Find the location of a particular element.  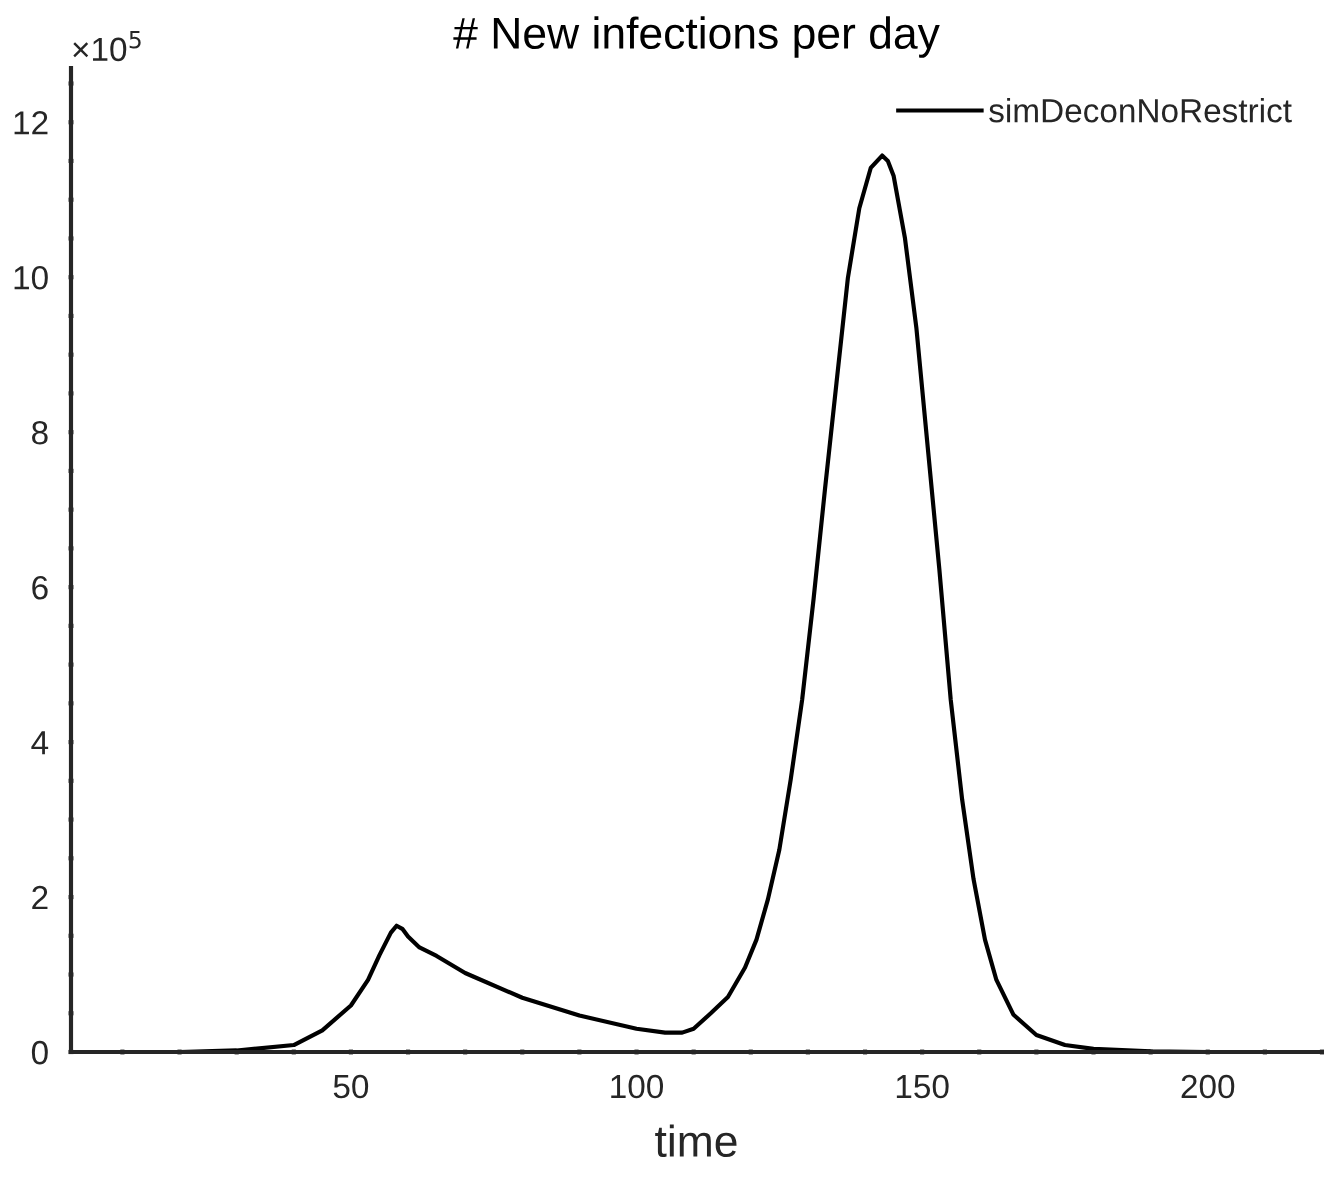

text: ×10$^{5}$ is located at coordinates (107, 46).